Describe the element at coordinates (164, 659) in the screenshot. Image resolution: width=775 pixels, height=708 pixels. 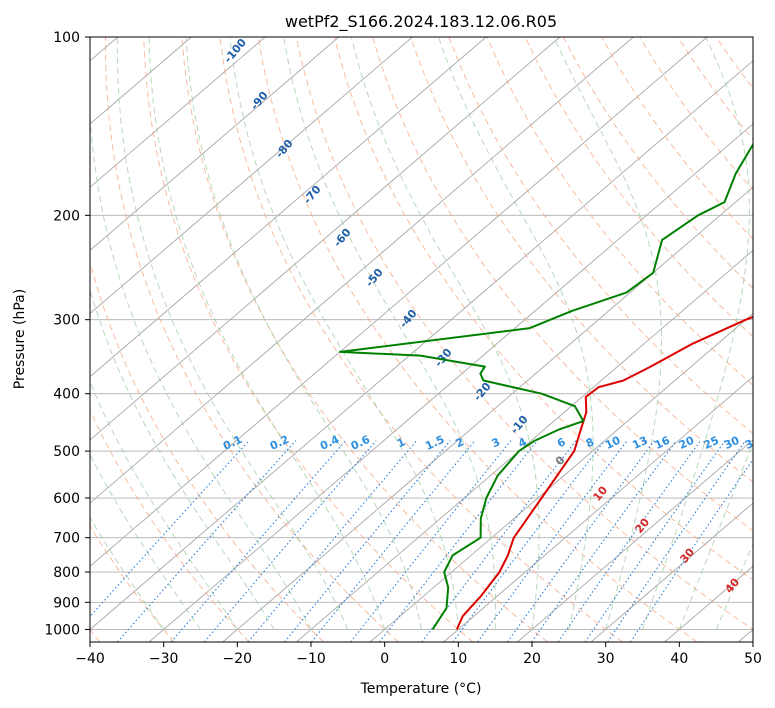
I see `x-tick-label: −30` at that location.